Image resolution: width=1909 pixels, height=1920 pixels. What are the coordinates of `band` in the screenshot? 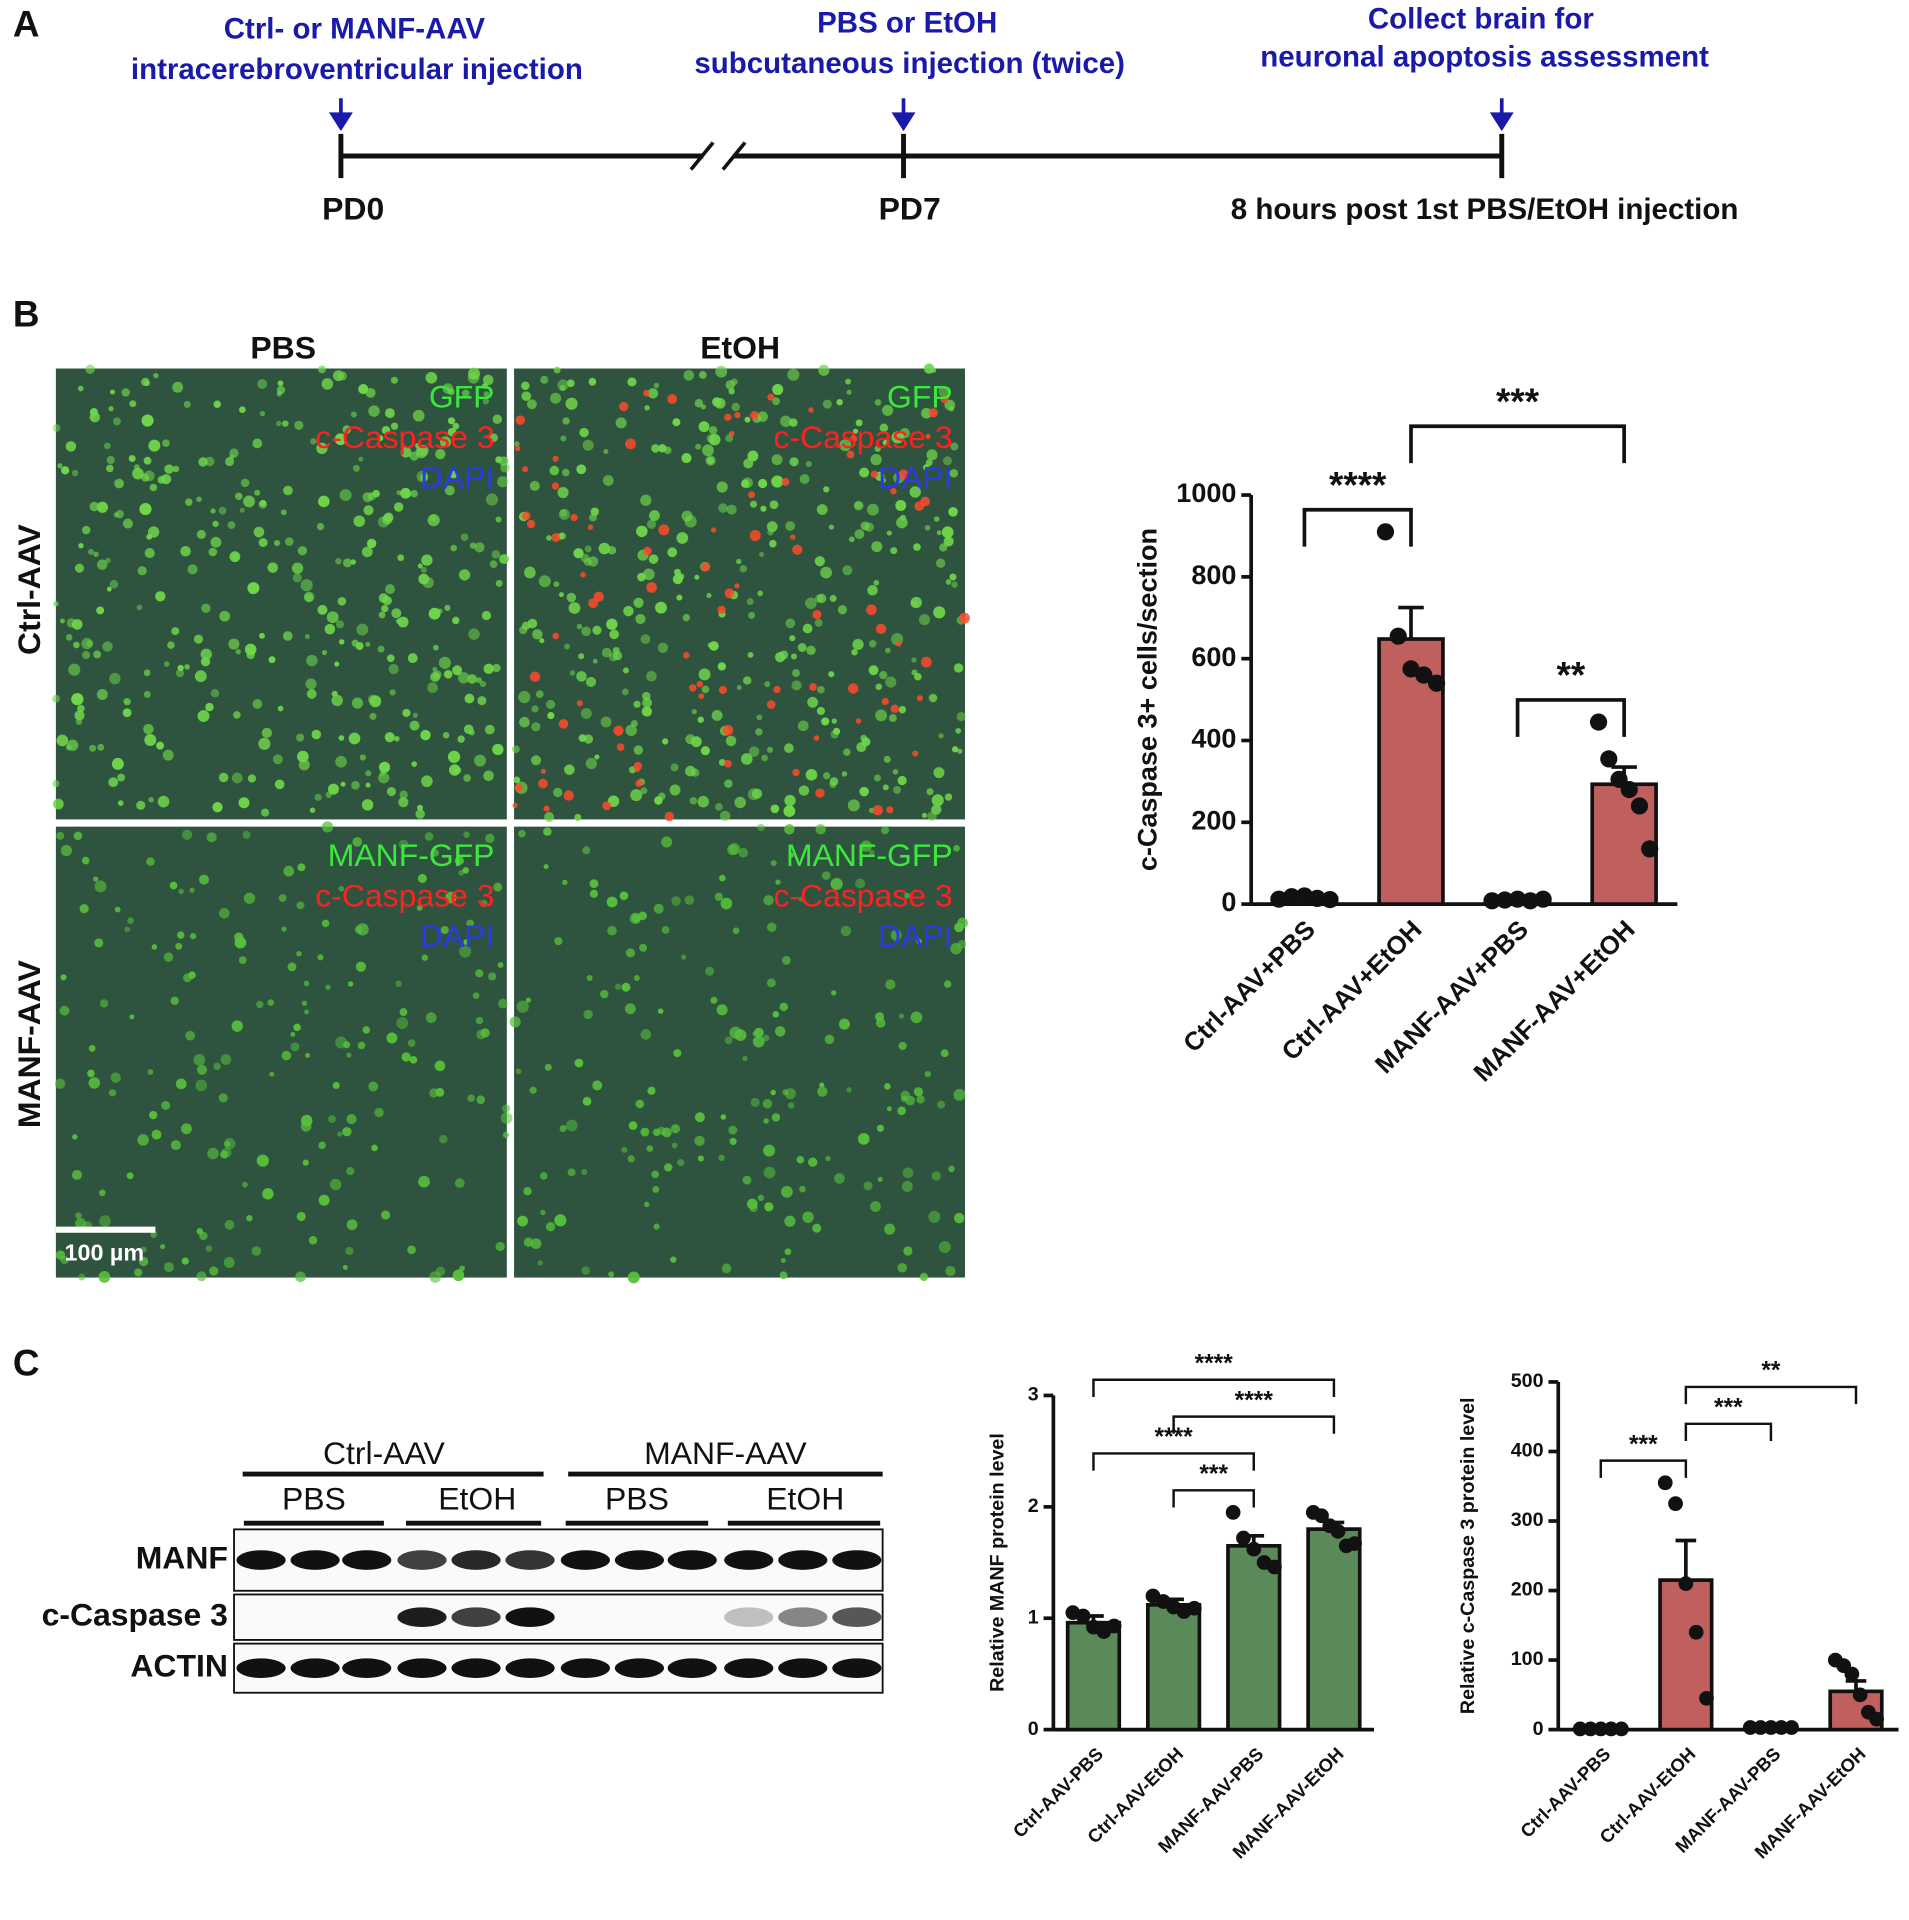 It's located at (857, 1560).